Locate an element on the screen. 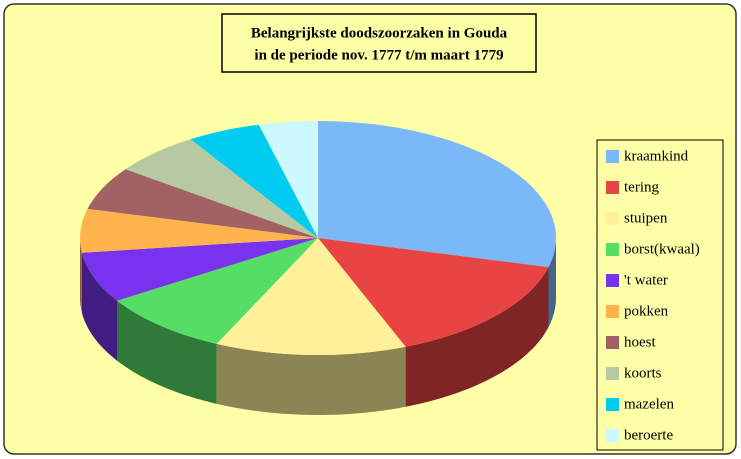  legend-label: hoest is located at coordinates (640, 342).